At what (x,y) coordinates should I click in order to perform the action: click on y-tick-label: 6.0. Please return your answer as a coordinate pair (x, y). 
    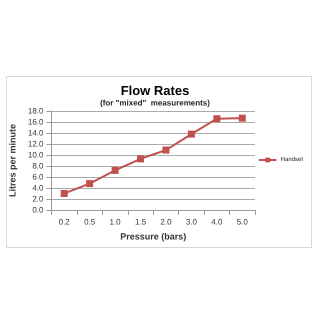
    Looking at the image, I should click on (38, 177).